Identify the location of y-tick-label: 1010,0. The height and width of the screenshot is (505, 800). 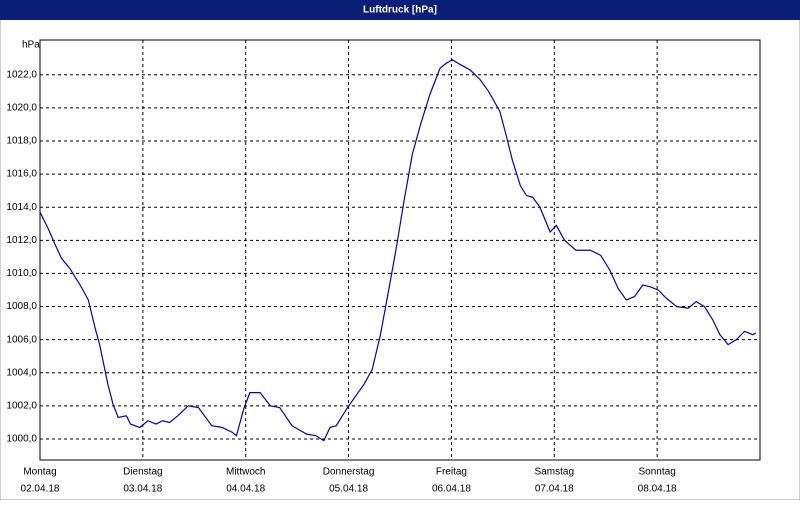
(21, 273).